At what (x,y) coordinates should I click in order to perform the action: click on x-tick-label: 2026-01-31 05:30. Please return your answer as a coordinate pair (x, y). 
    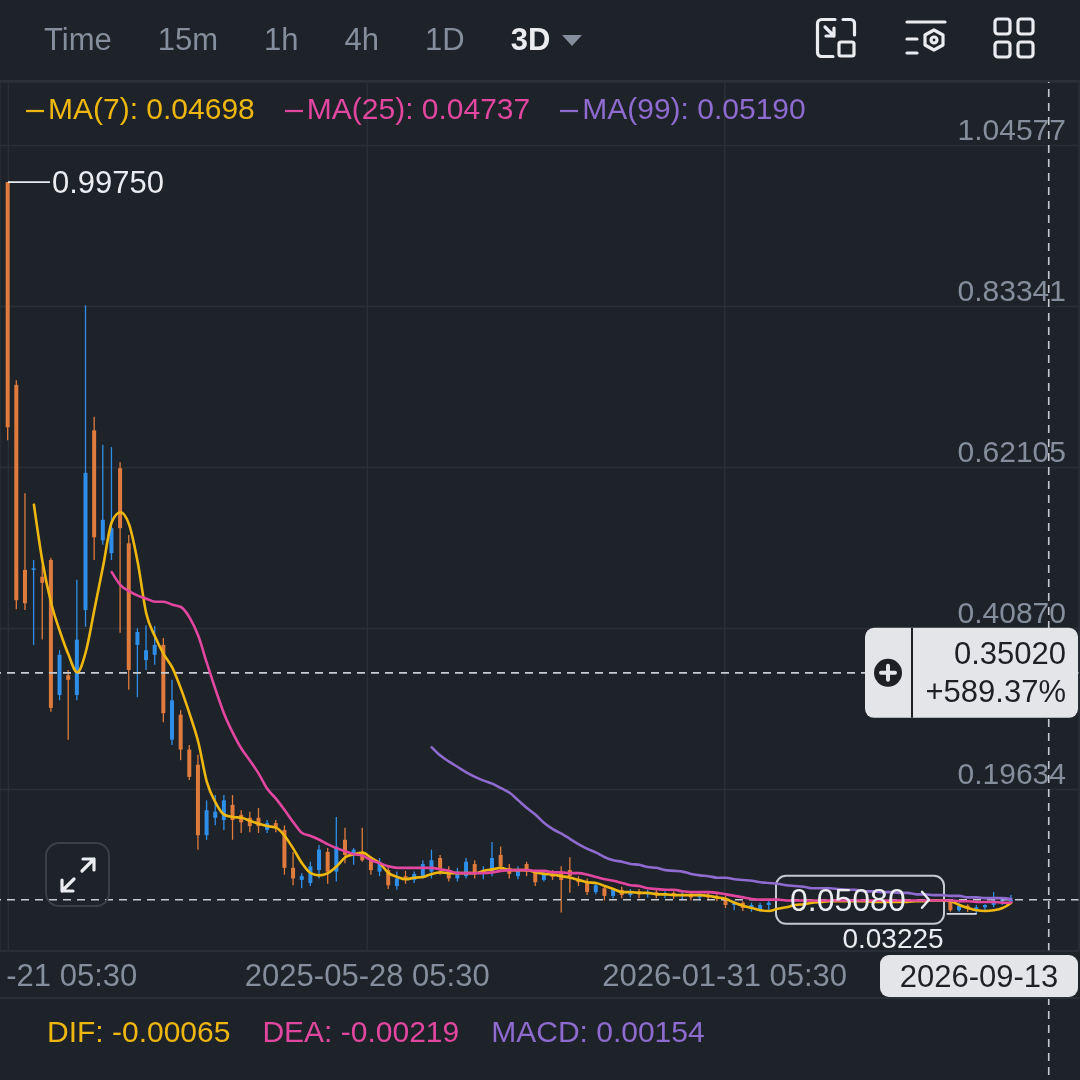
    Looking at the image, I should click on (725, 975).